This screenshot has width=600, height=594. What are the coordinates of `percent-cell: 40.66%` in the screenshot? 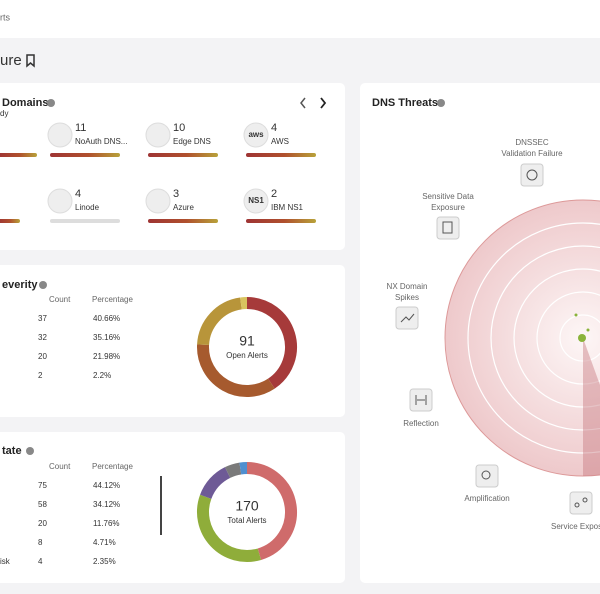 It's located at (106, 318).